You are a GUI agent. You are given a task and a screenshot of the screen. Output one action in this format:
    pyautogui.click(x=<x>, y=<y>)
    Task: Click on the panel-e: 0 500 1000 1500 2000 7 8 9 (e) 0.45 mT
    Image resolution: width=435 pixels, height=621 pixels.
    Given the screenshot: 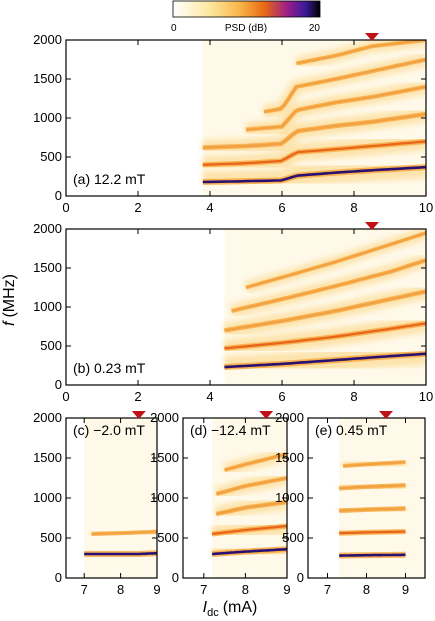 What is the action you would take?
    pyautogui.click(x=350, y=503)
    